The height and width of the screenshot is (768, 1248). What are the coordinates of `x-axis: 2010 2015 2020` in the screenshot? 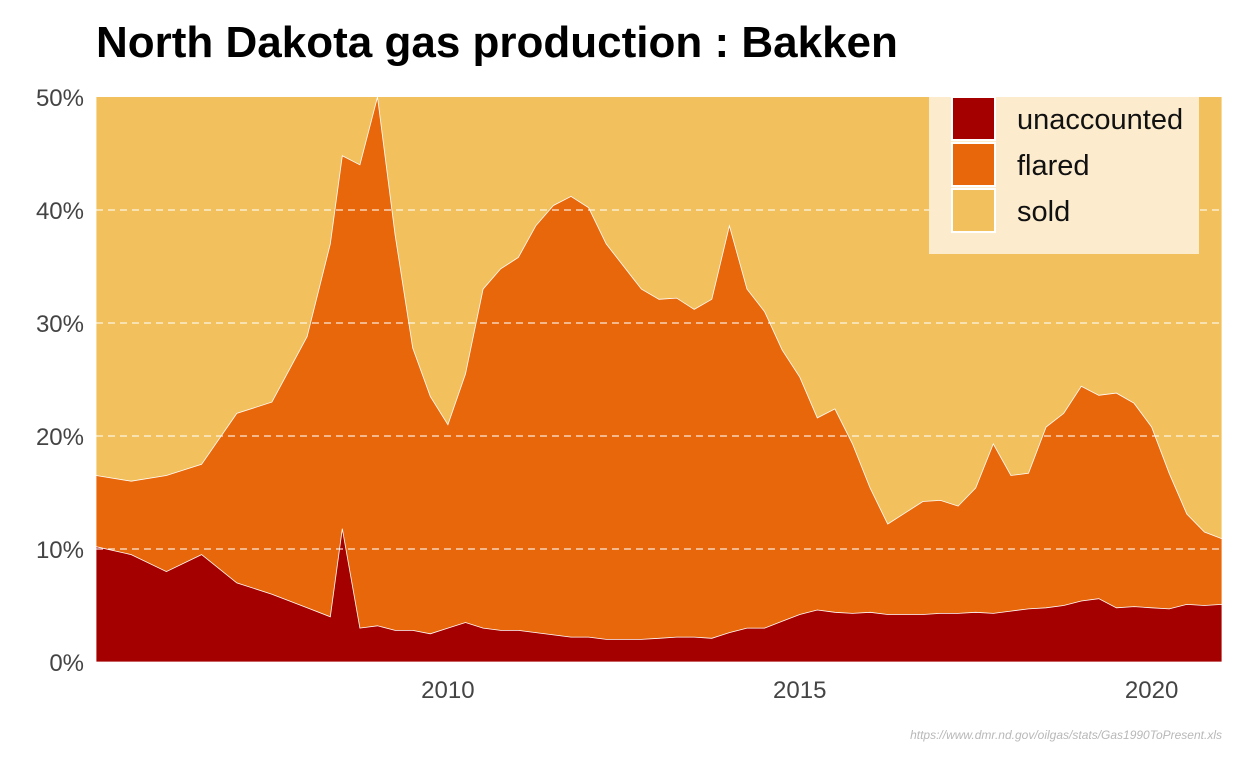 It's located at (799, 690).